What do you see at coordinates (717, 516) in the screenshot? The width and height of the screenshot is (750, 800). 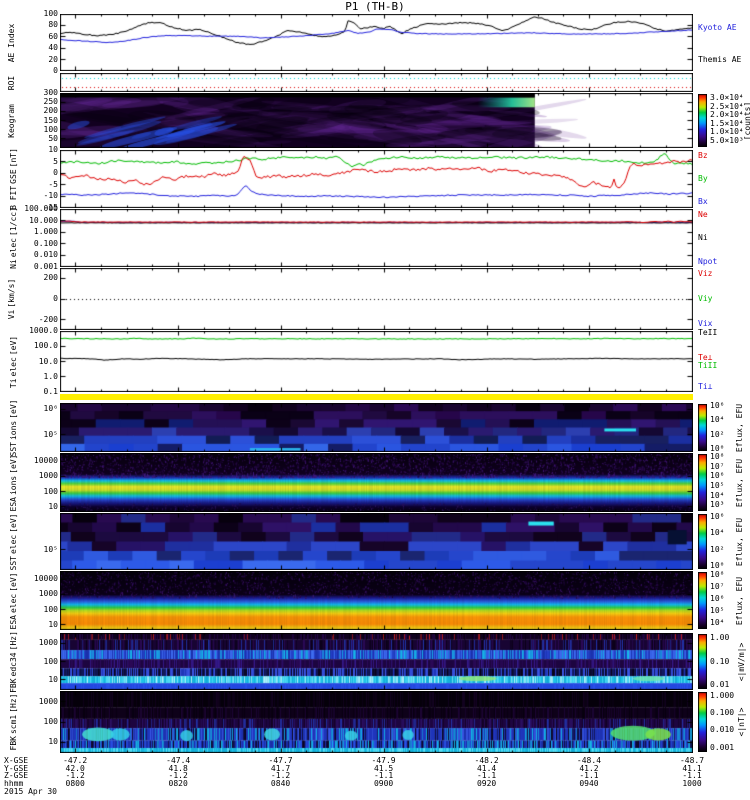 I see `cbtick-sst_elec: 10⁶` at bounding box center [717, 516].